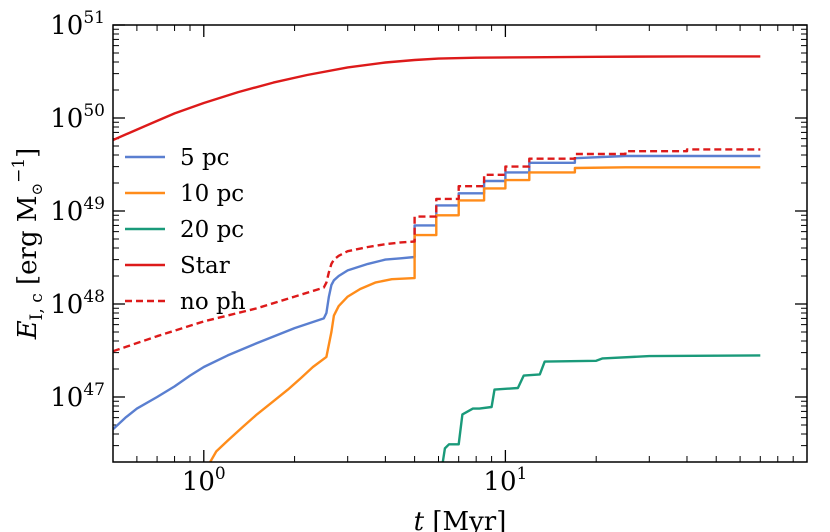 The width and height of the screenshot is (830, 532). Describe the element at coordinates (205, 158) in the screenshot. I see `legend-label: 5 pc` at that location.